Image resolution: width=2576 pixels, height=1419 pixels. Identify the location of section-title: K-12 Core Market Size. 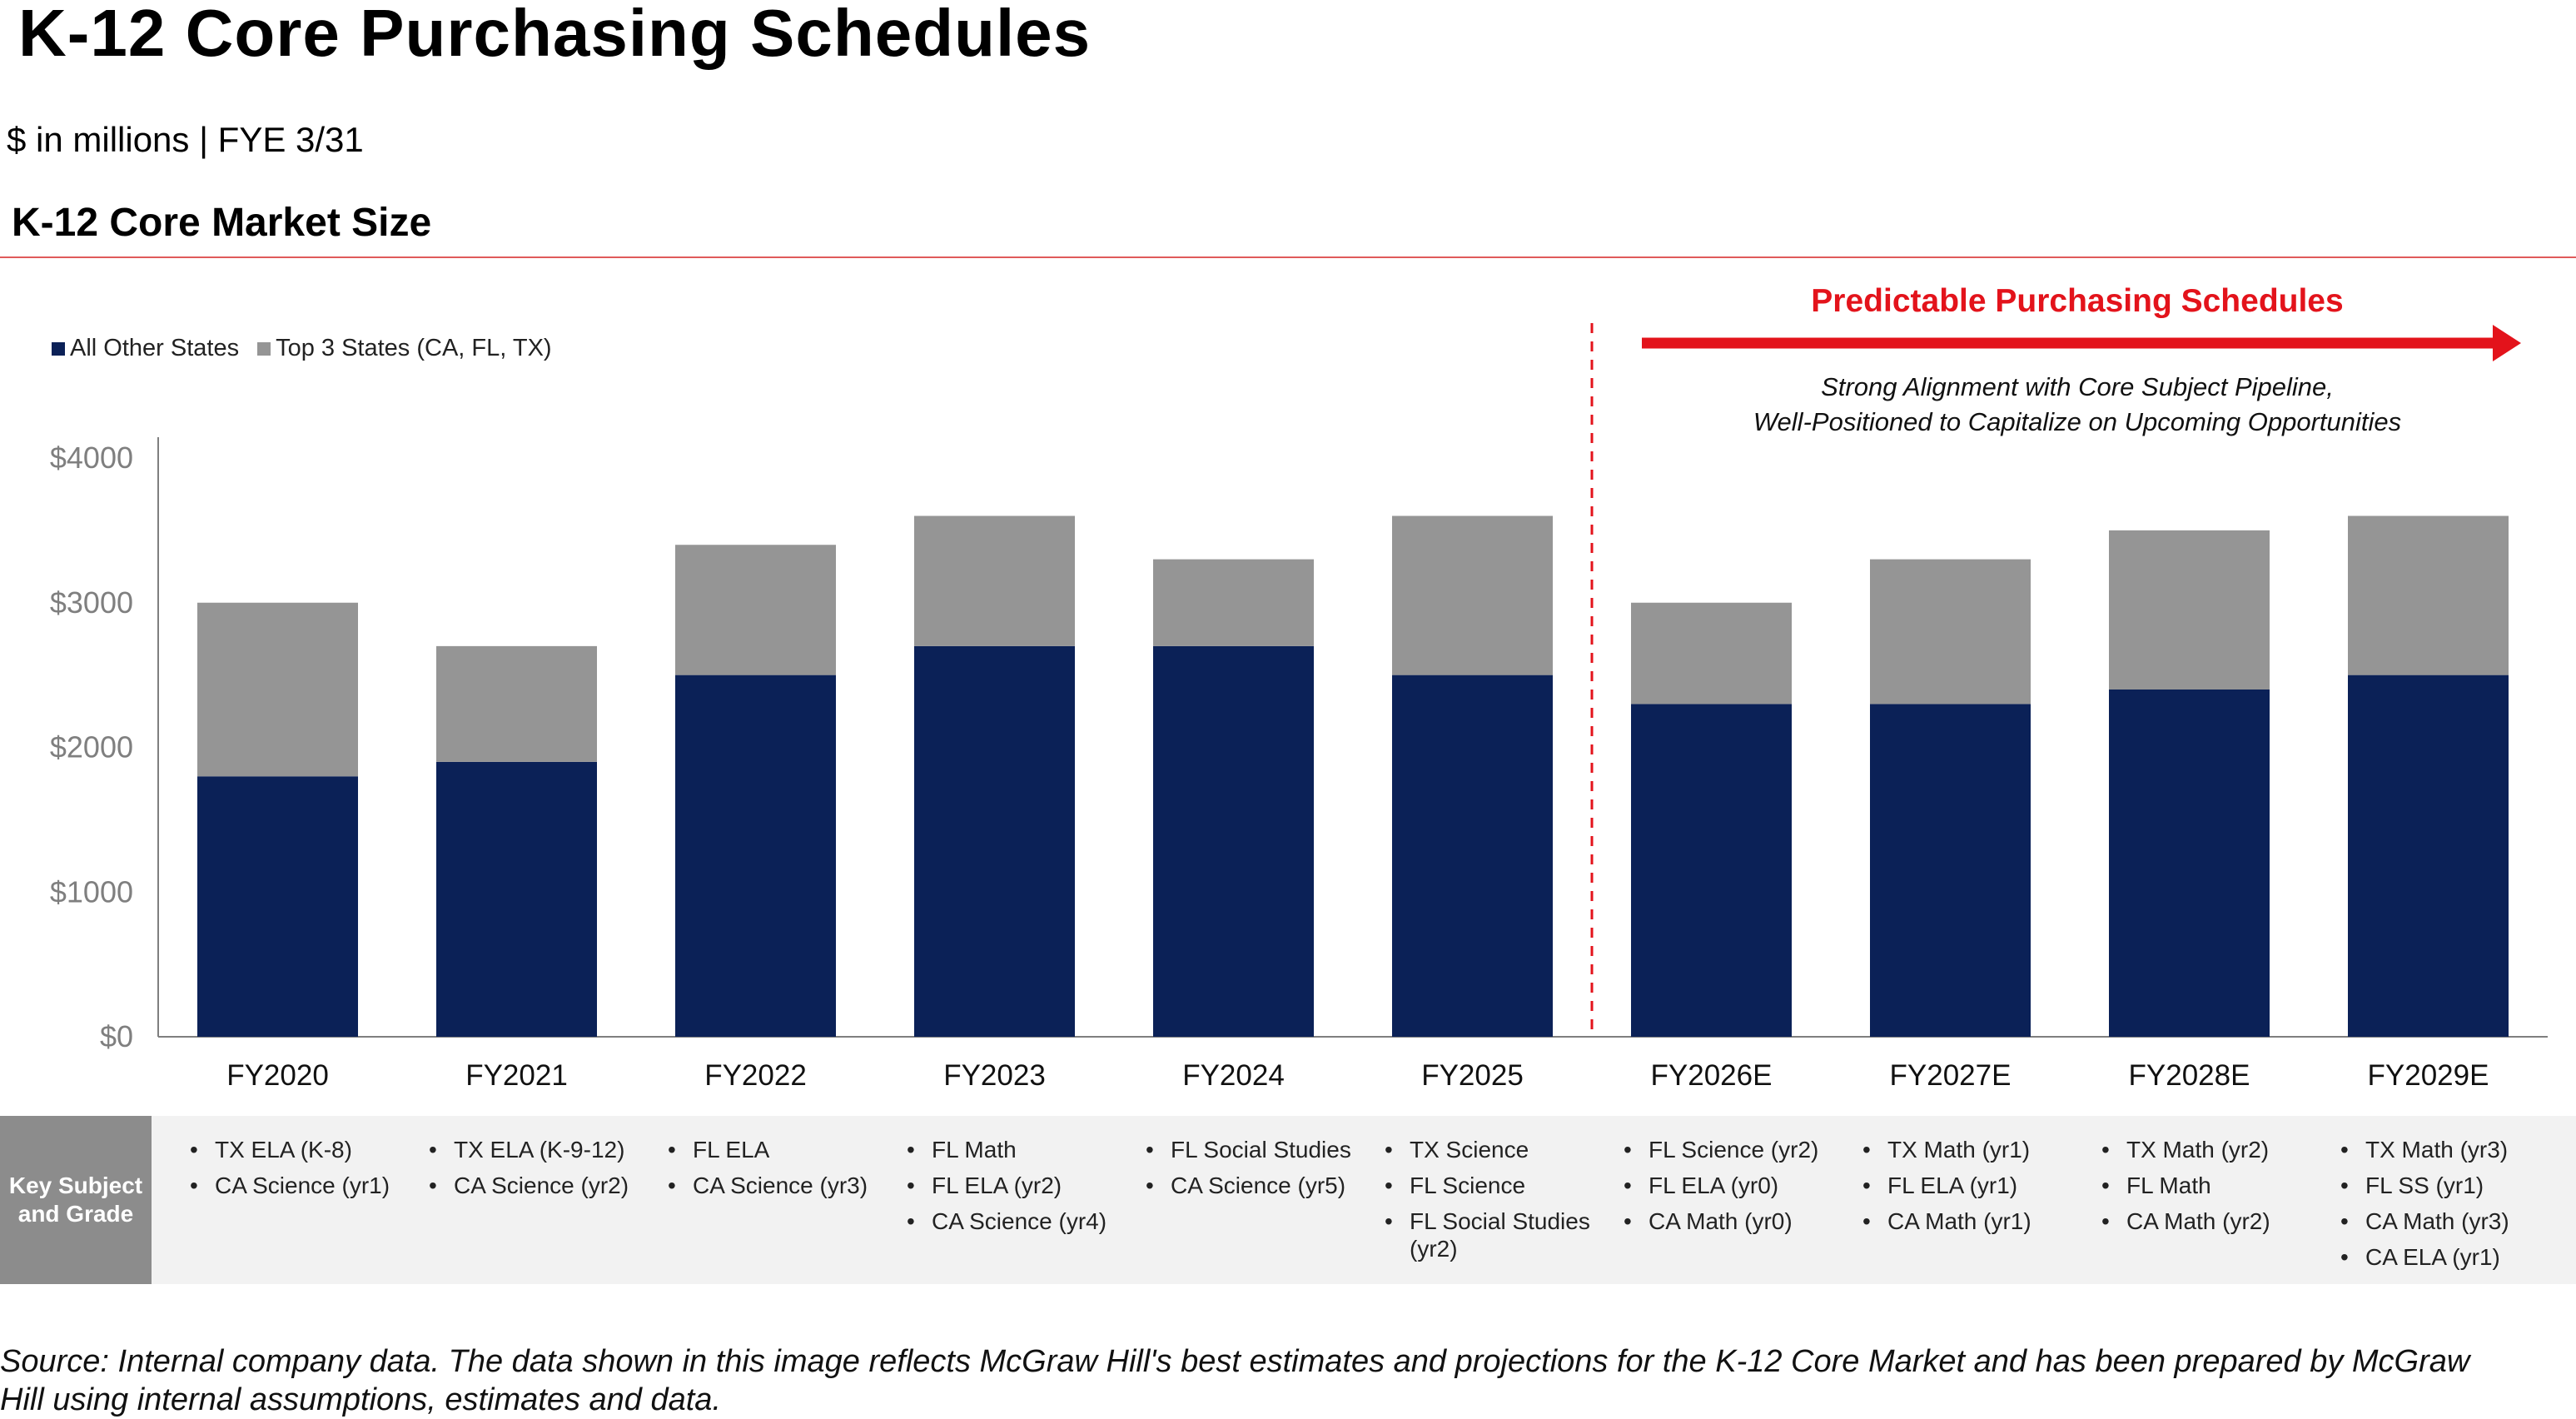
(222, 223).